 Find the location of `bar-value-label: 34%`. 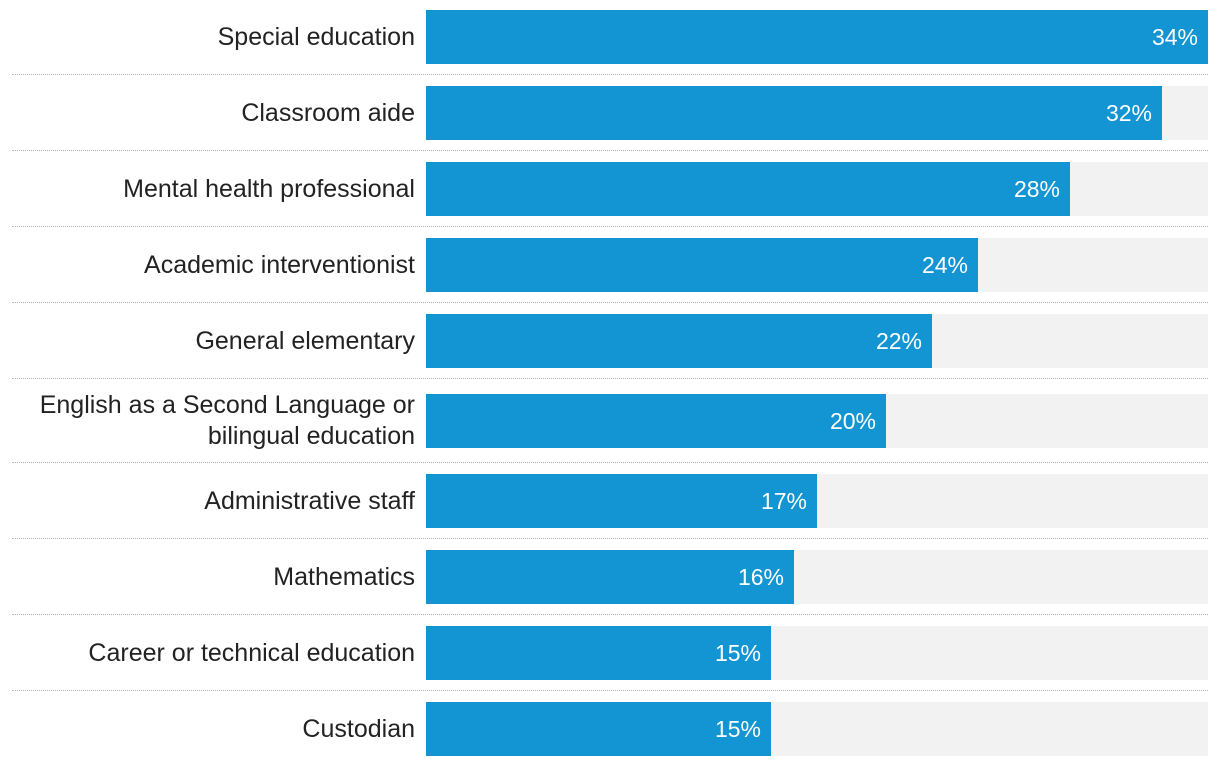

bar-value-label: 34% is located at coordinates (1174, 36).